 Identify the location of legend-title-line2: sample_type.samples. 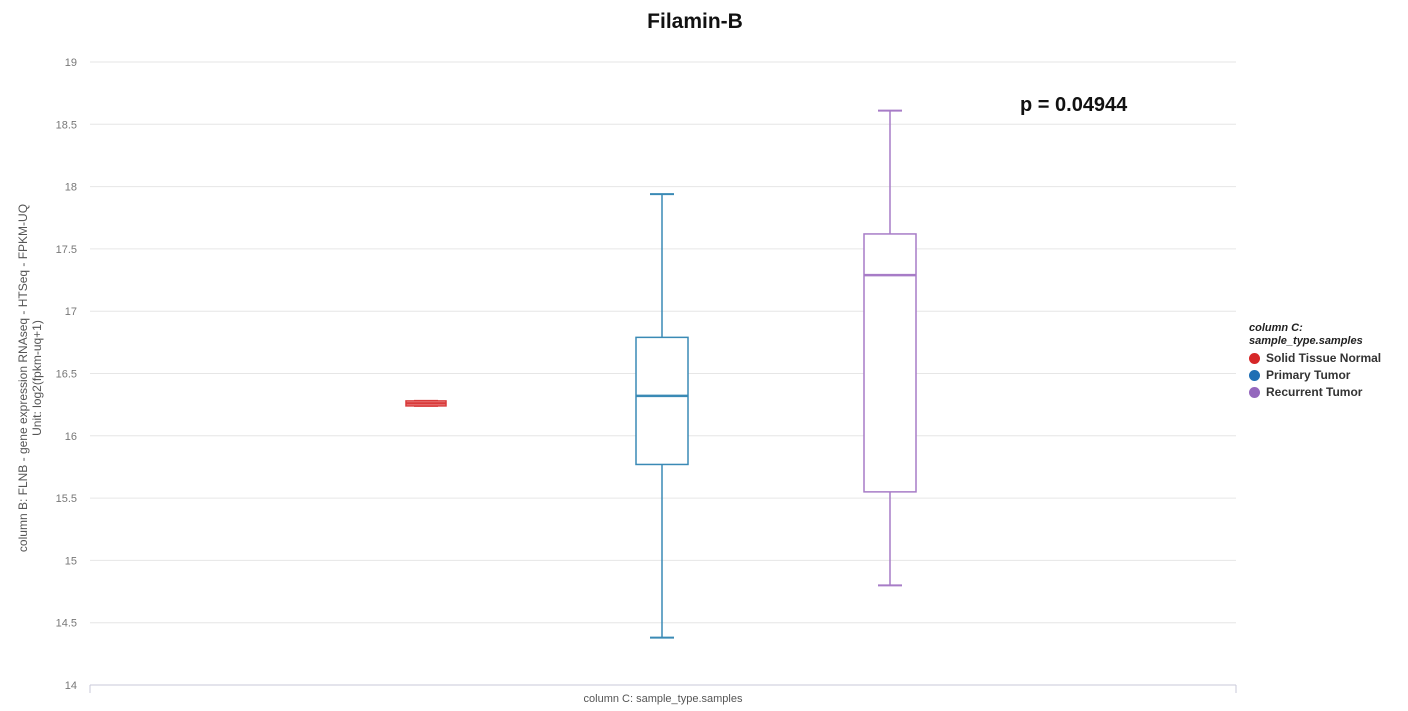
(1306, 341).